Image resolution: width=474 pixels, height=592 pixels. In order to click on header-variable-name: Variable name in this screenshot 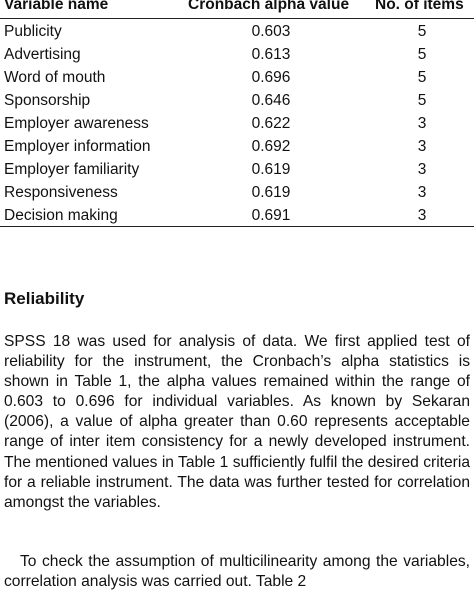, I will do `click(56, 6)`.